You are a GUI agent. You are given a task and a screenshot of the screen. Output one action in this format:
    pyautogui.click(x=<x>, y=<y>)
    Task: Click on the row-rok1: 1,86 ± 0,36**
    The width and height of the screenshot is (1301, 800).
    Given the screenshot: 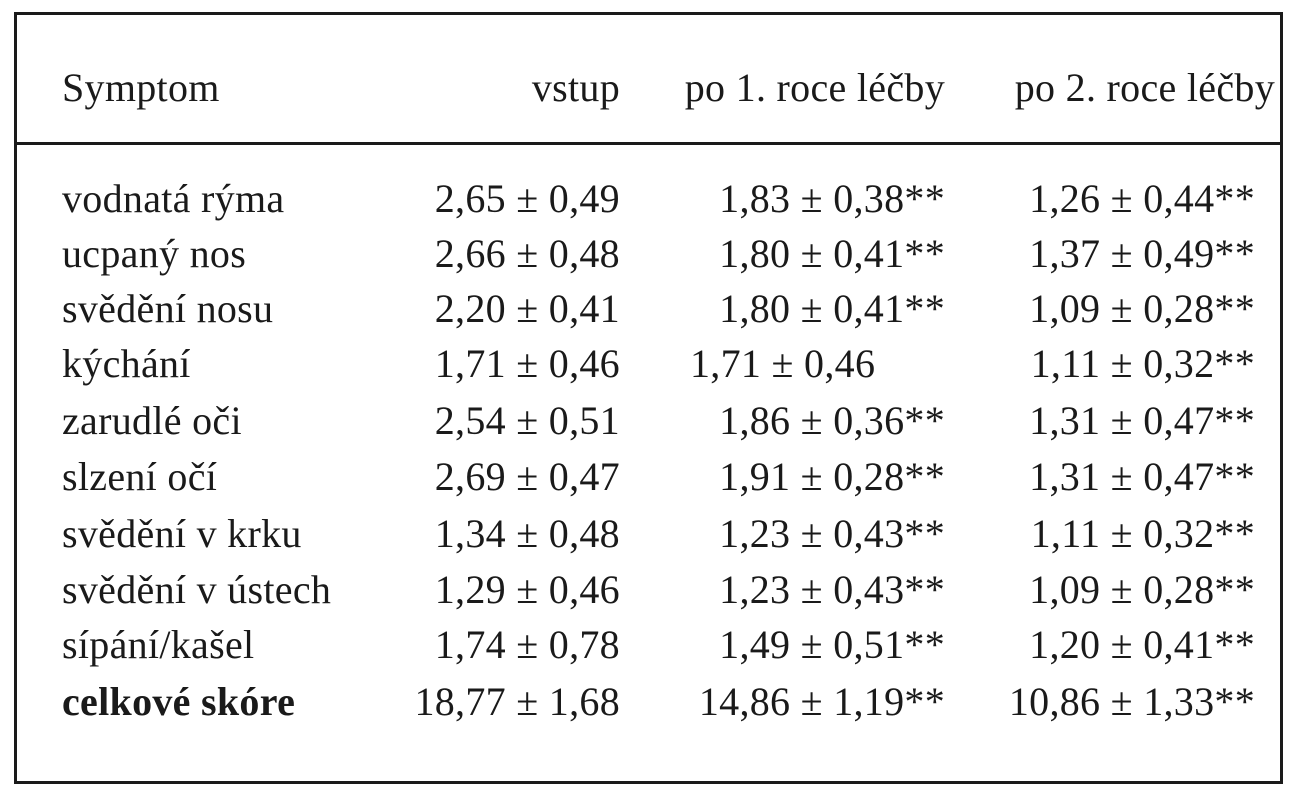 What is the action you would take?
    pyautogui.click(x=832, y=420)
    